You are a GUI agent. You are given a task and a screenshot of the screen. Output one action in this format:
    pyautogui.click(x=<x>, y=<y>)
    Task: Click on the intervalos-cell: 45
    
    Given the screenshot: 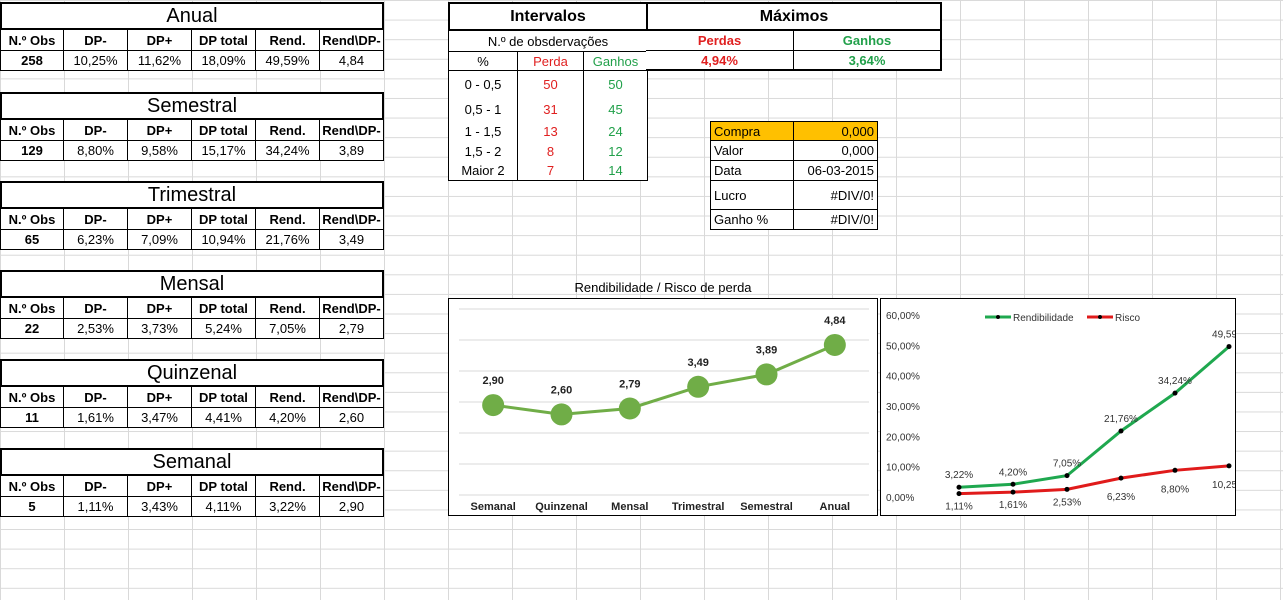 What is the action you would take?
    pyautogui.click(x=616, y=109)
    